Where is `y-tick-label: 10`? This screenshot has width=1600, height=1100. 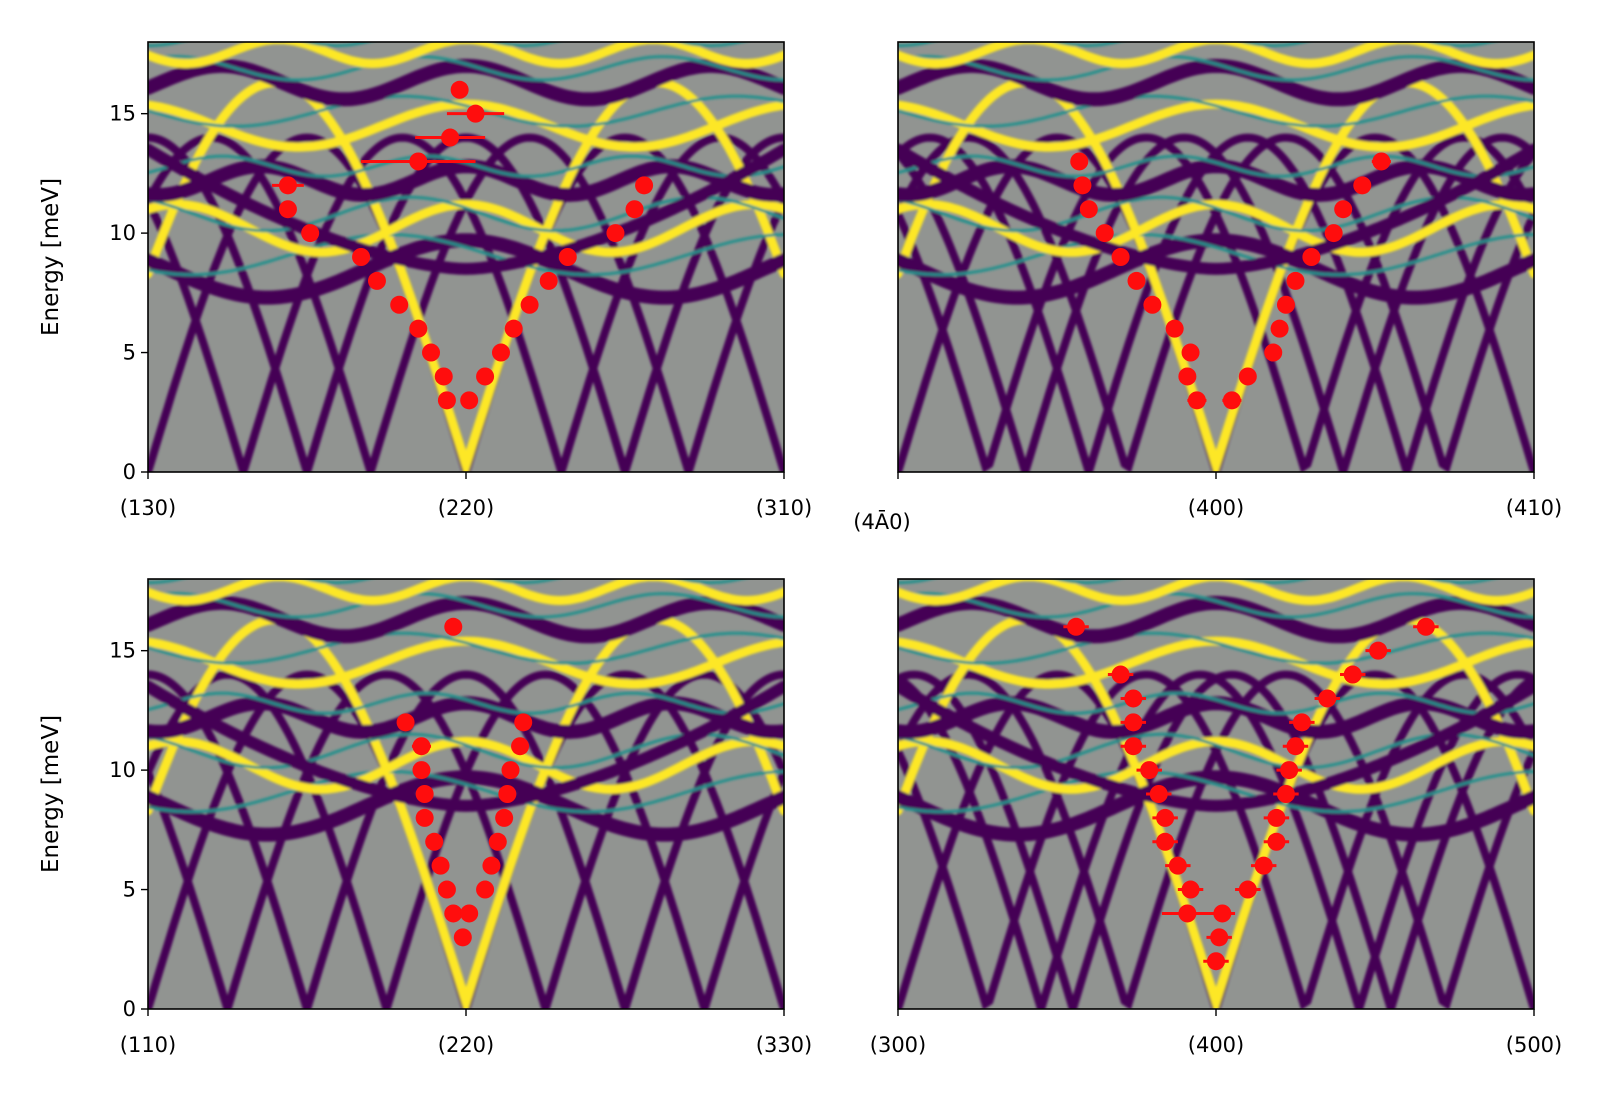 y-tick-label: 10 is located at coordinates (122, 770).